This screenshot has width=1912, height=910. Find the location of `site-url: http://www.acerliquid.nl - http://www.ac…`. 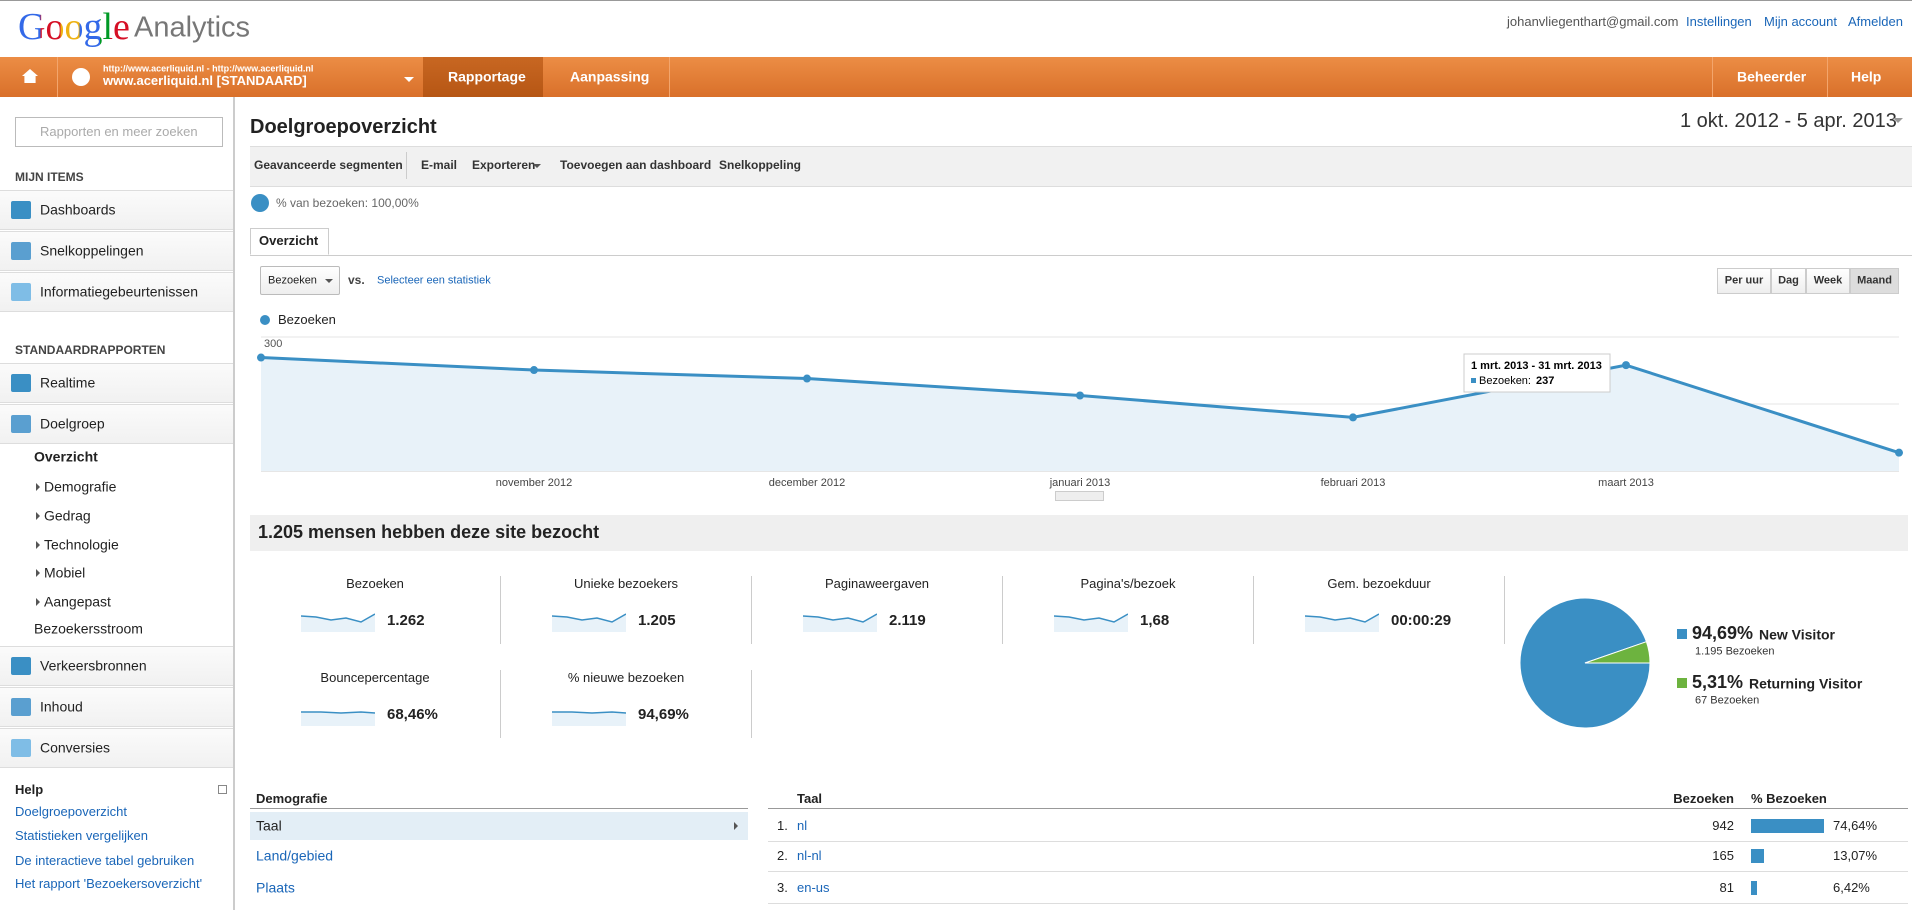

site-url: http://www.acerliquid.nl - http://www.ac… is located at coordinates (208, 68).